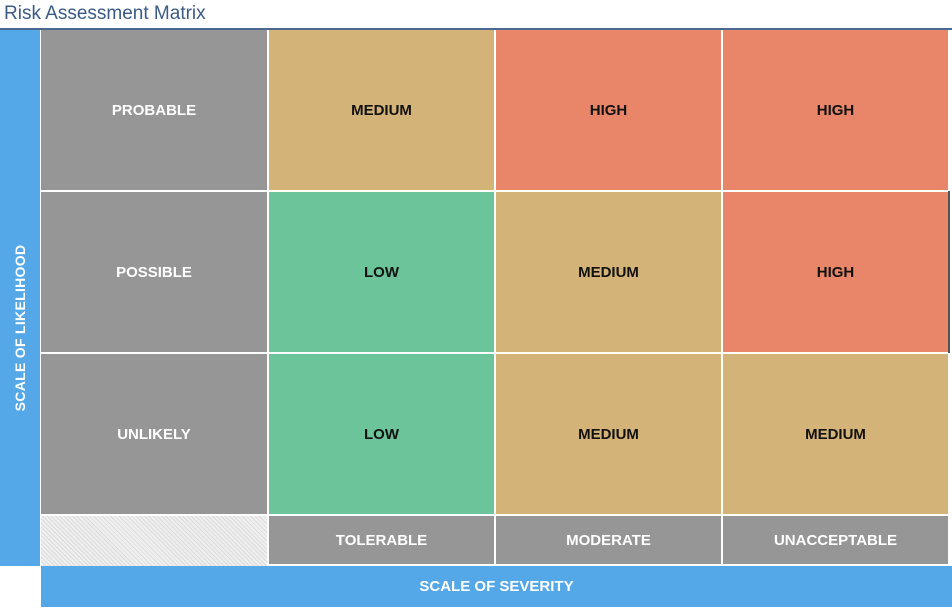  What do you see at coordinates (835, 540) in the screenshot?
I see `column-header-unacceptable: UNACCEPTABLE` at bounding box center [835, 540].